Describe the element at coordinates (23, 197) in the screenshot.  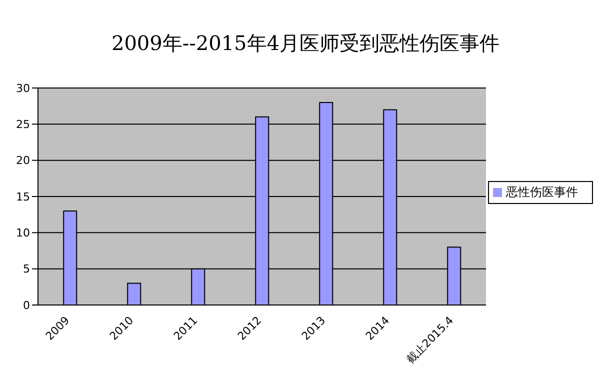
I see `y-tick-label: 15` at that location.